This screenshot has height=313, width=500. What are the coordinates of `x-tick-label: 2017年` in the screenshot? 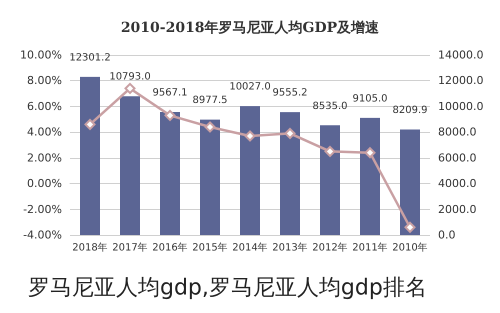 It's located at (130, 248).